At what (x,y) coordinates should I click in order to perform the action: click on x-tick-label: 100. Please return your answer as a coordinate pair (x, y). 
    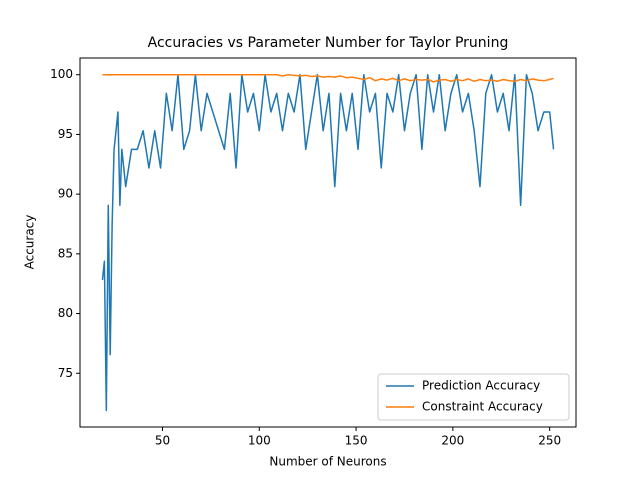
    Looking at the image, I should click on (259, 441).